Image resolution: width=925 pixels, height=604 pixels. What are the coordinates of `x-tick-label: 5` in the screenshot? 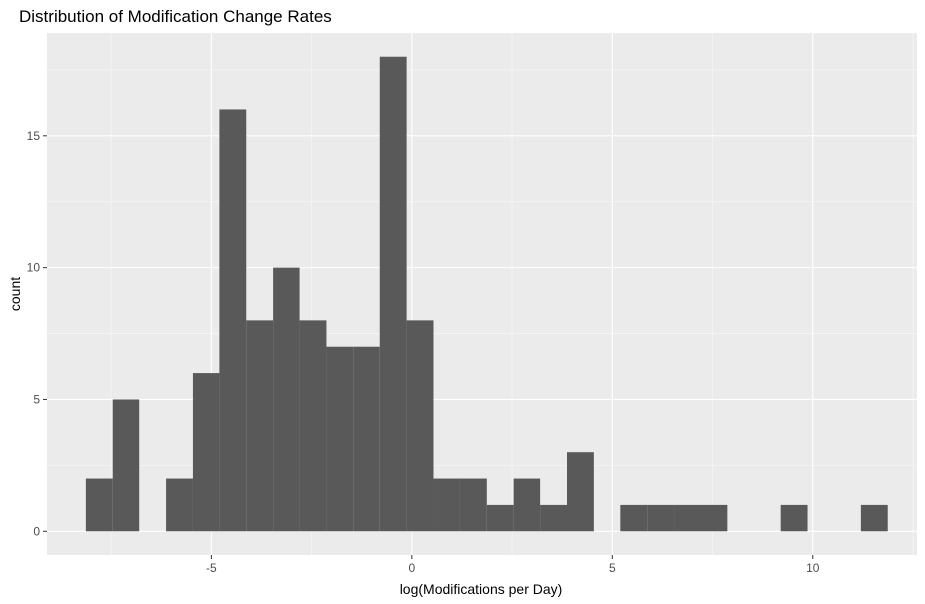 It's located at (612, 568).